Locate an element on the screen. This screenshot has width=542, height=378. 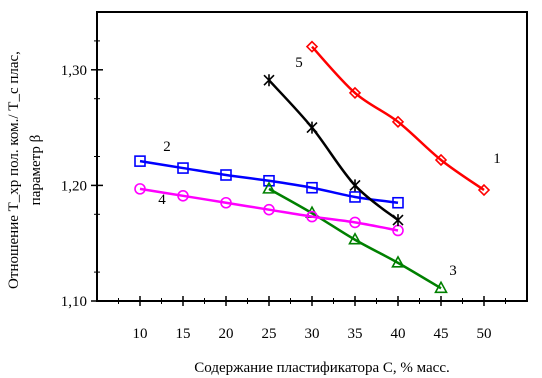
x-tick-label: 50 is located at coordinates (484, 334).